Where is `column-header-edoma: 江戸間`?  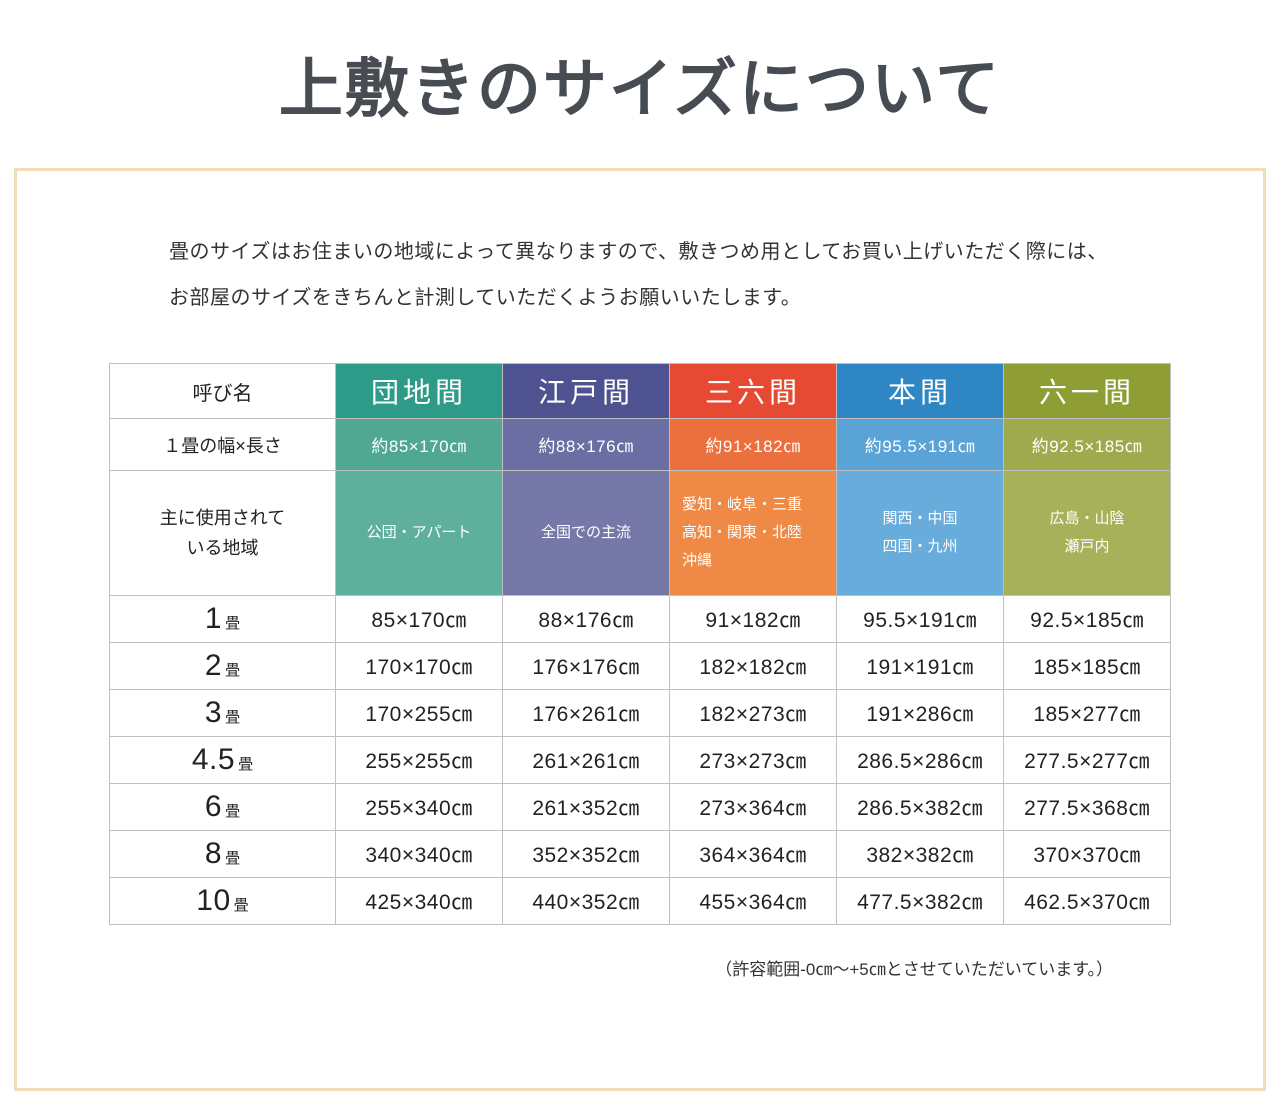
column-header-edoma: 江戸間 is located at coordinates (586, 391).